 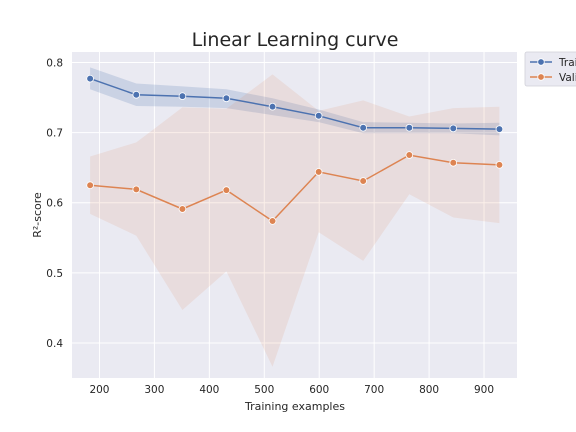 I want to click on chart-title: Linear Learning curve, so click(x=295, y=40).